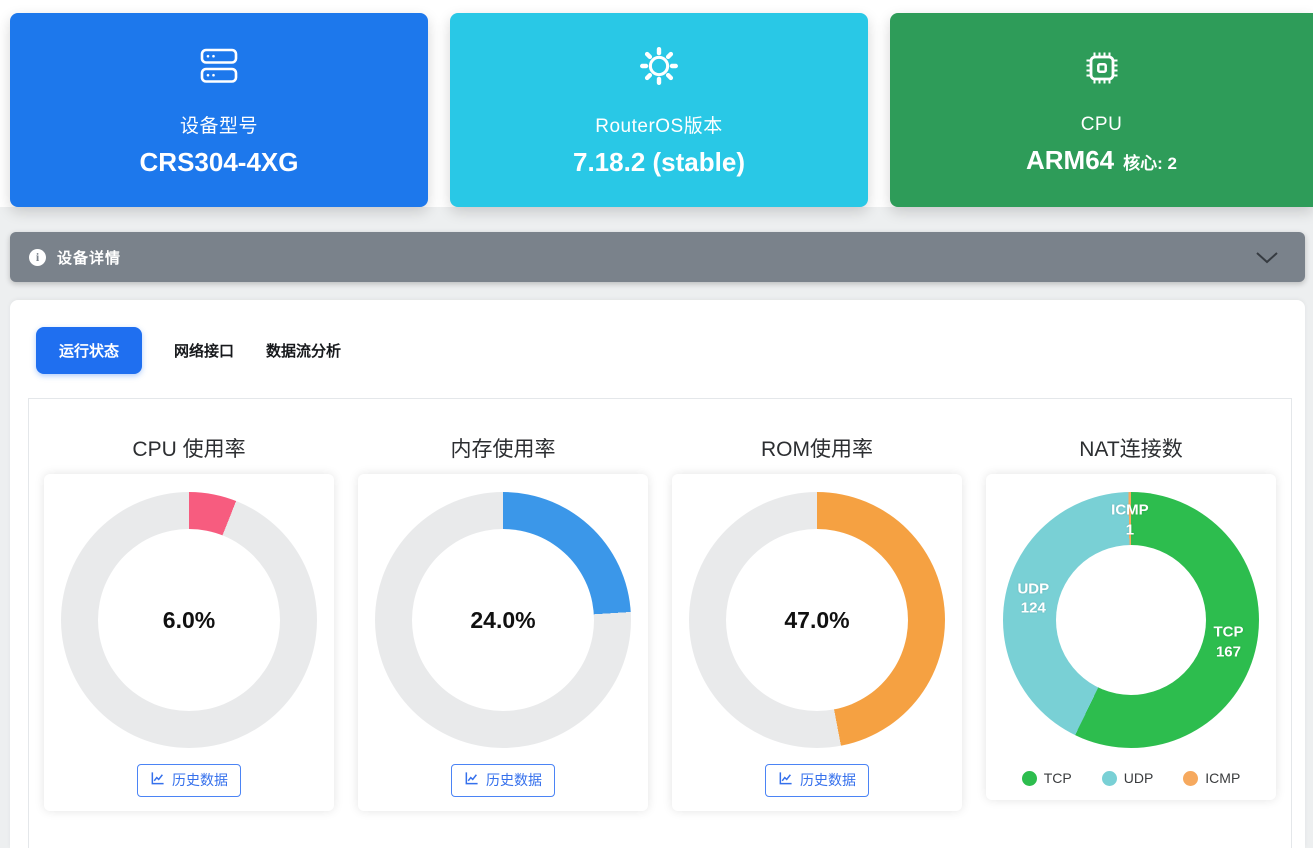 This screenshot has width=1313, height=848. What do you see at coordinates (1101, 110) in the screenshot?
I see `cpu-info-card: CPU ARM64 核心: 2` at bounding box center [1101, 110].